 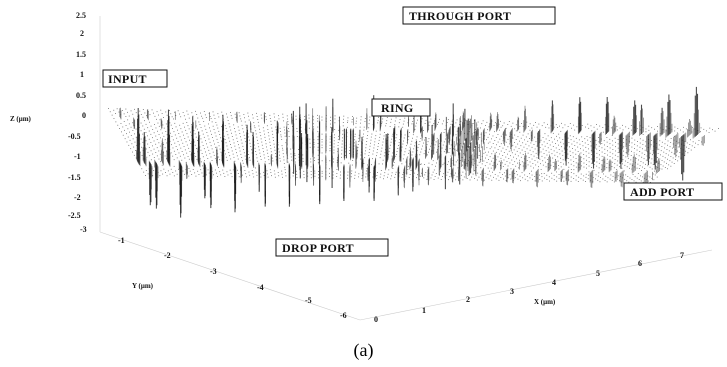 What do you see at coordinates (363, 350) in the screenshot?
I see `figure-caption: (a)` at bounding box center [363, 350].